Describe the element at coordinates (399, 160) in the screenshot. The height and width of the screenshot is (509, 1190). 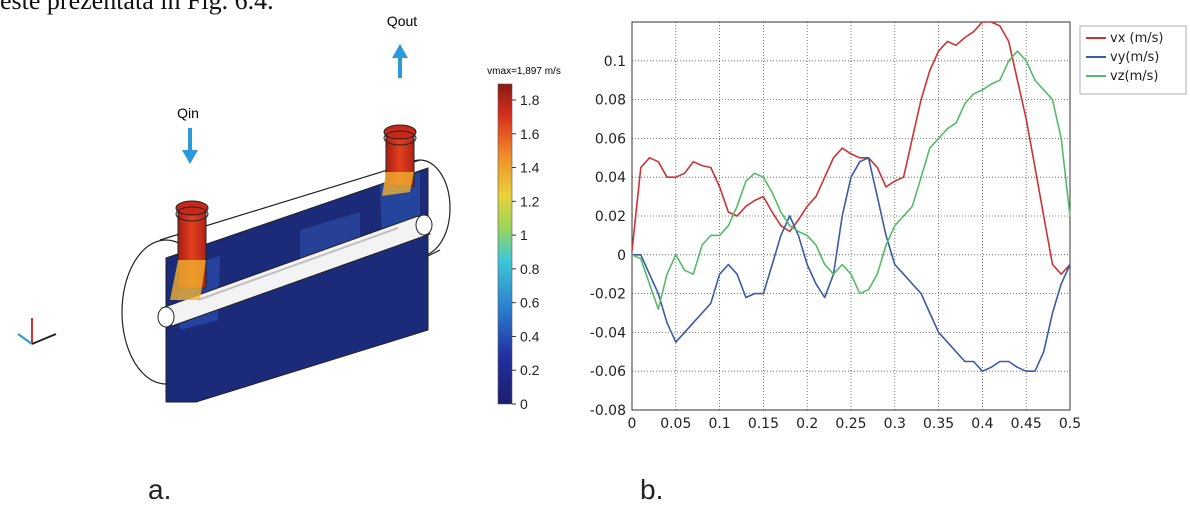
I see `outlet-nozzle` at that location.